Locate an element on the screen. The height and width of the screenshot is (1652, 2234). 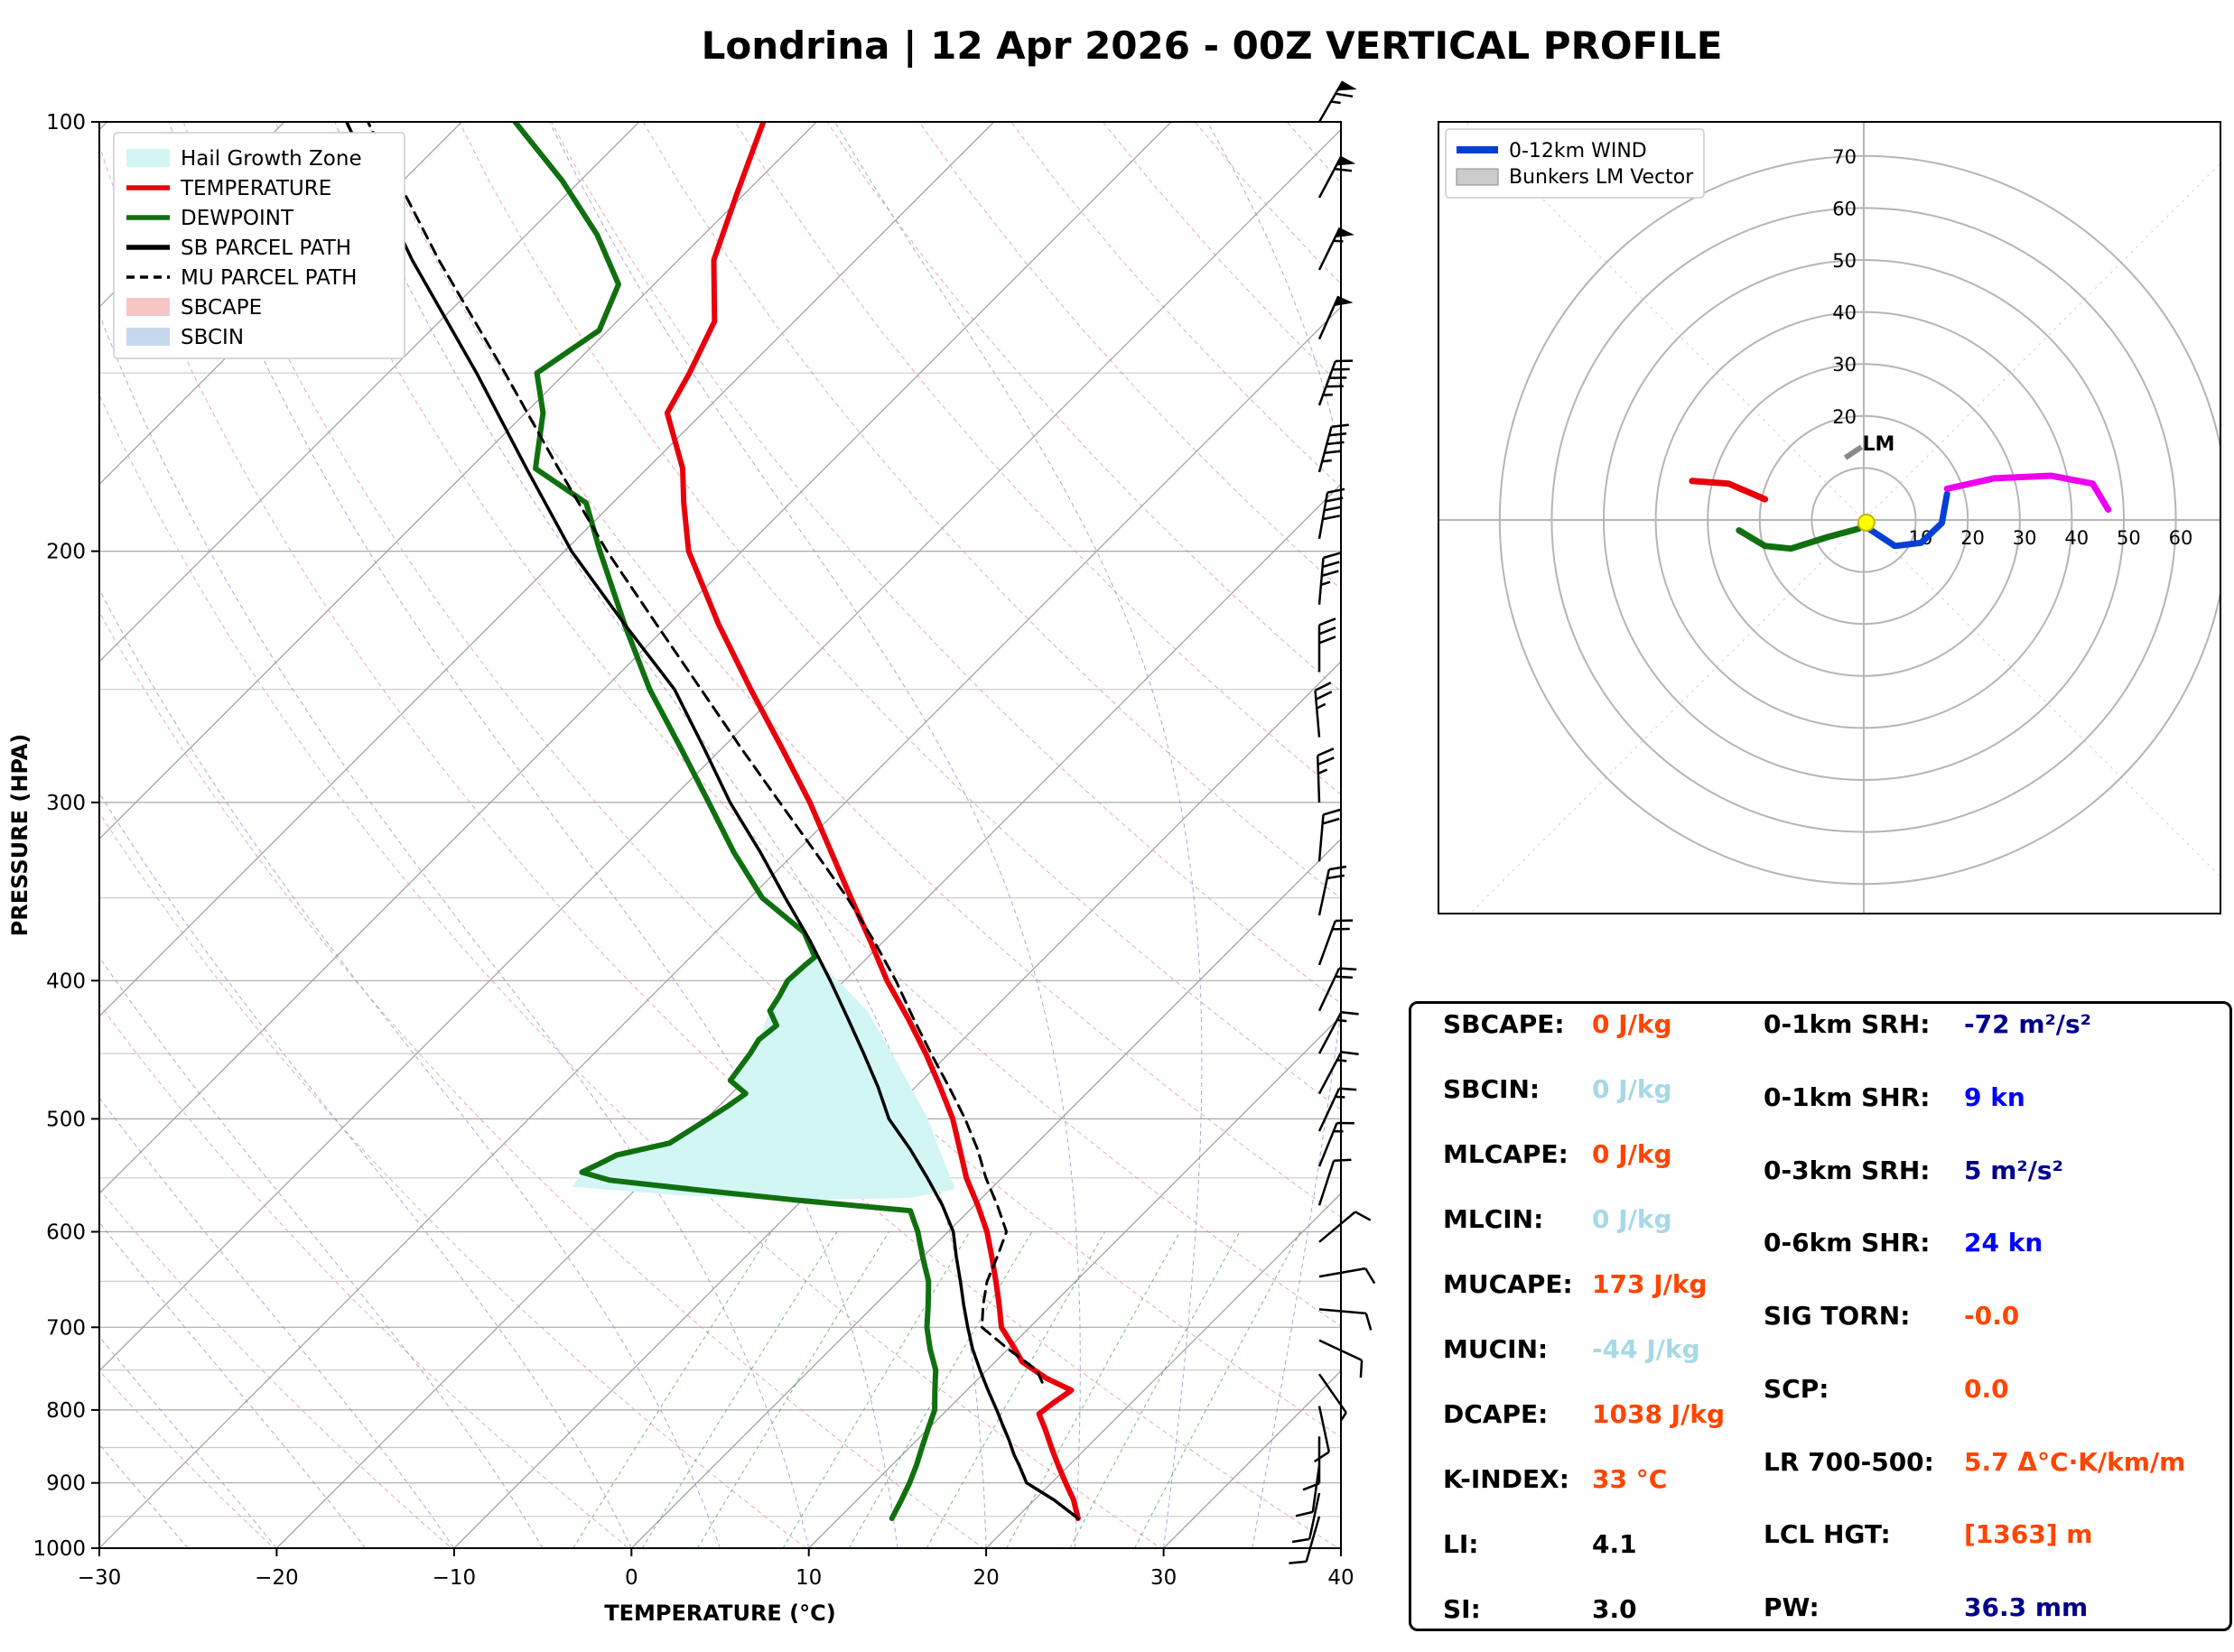
pressure-tick-label: 400 is located at coordinates (66, 981).